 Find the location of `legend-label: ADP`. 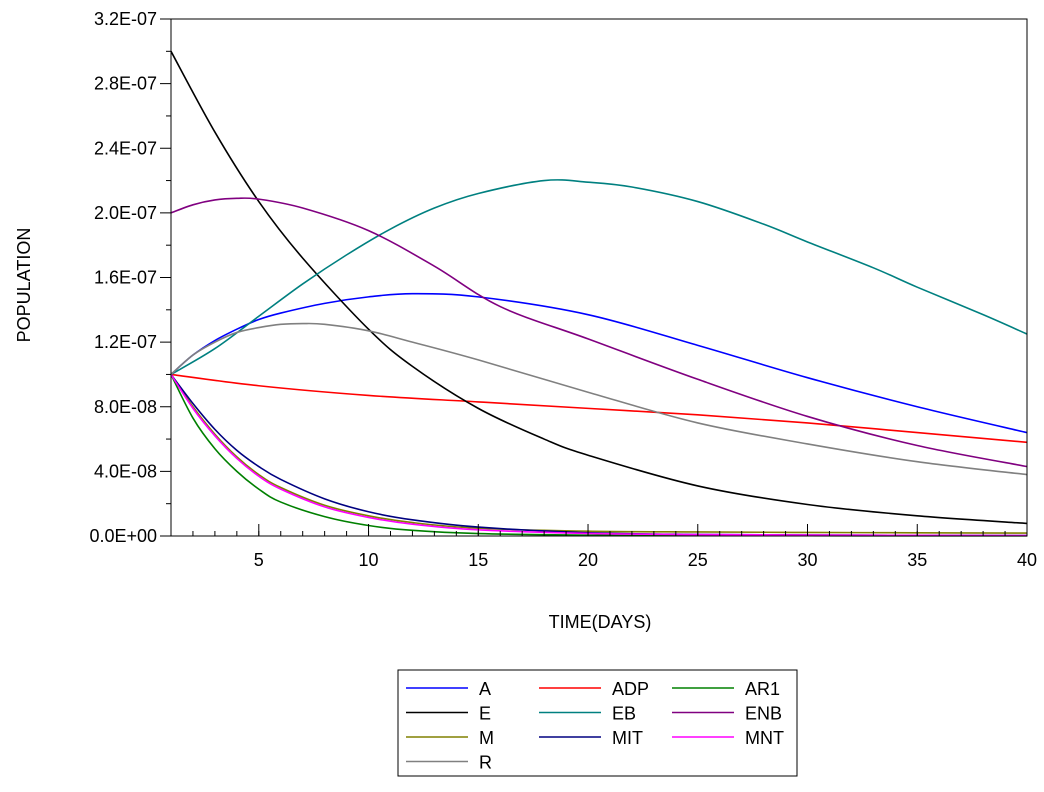

legend-label: ADP is located at coordinates (630, 689).